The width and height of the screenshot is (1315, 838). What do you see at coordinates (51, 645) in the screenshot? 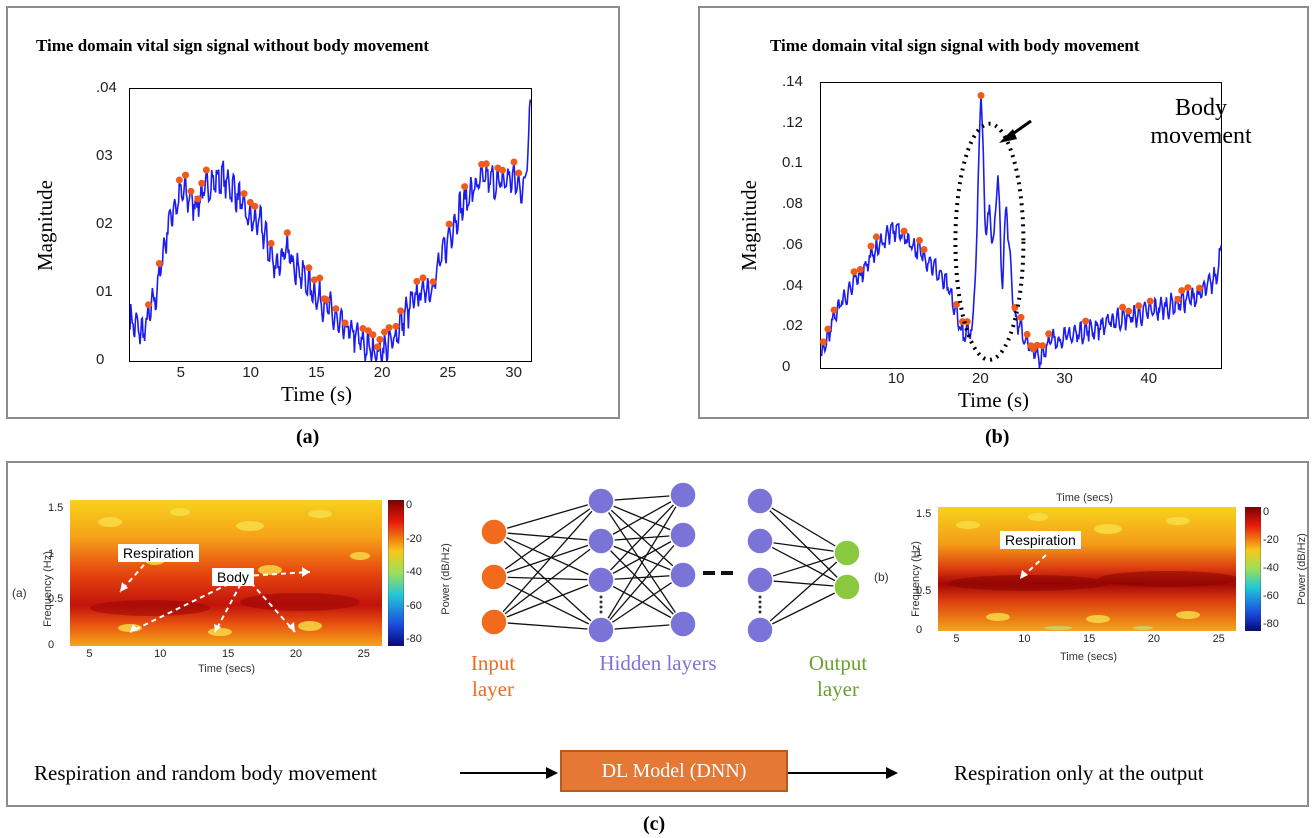
I see `spec-left-ytick: 0` at bounding box center [51, 645].